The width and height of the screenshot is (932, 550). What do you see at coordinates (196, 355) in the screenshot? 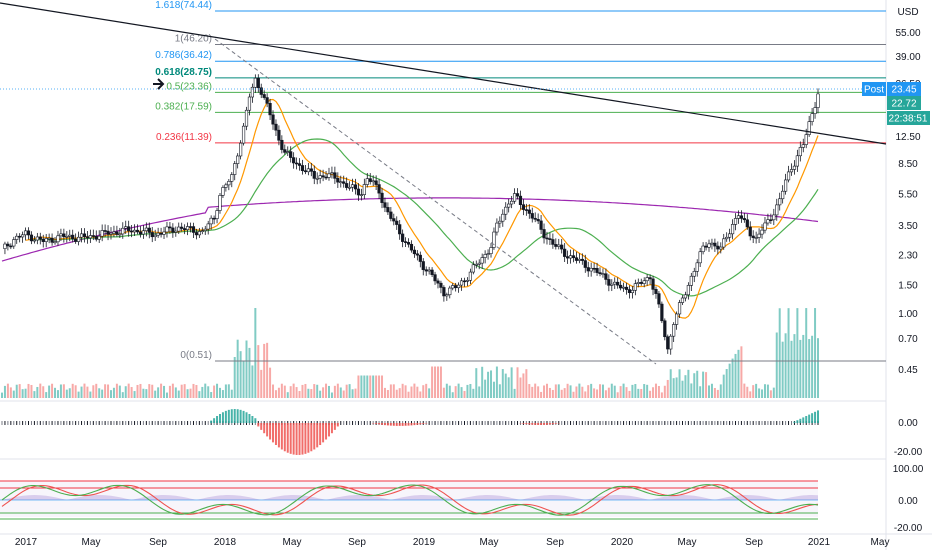
I see `fib-level-label: 0(0.51)` at bounding box center [196, 355].